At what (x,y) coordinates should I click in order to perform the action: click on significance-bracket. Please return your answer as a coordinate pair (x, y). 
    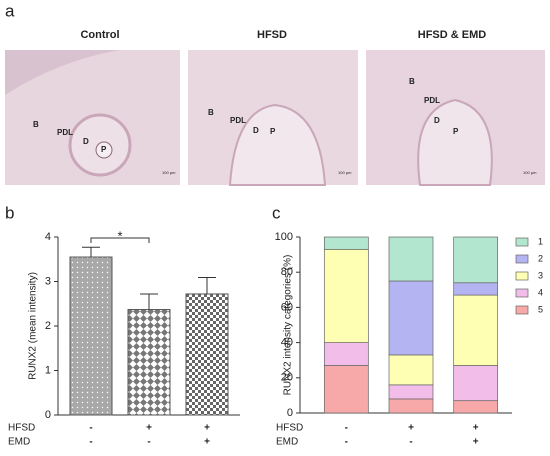
    Looking at the image, I should click on (120, 240).